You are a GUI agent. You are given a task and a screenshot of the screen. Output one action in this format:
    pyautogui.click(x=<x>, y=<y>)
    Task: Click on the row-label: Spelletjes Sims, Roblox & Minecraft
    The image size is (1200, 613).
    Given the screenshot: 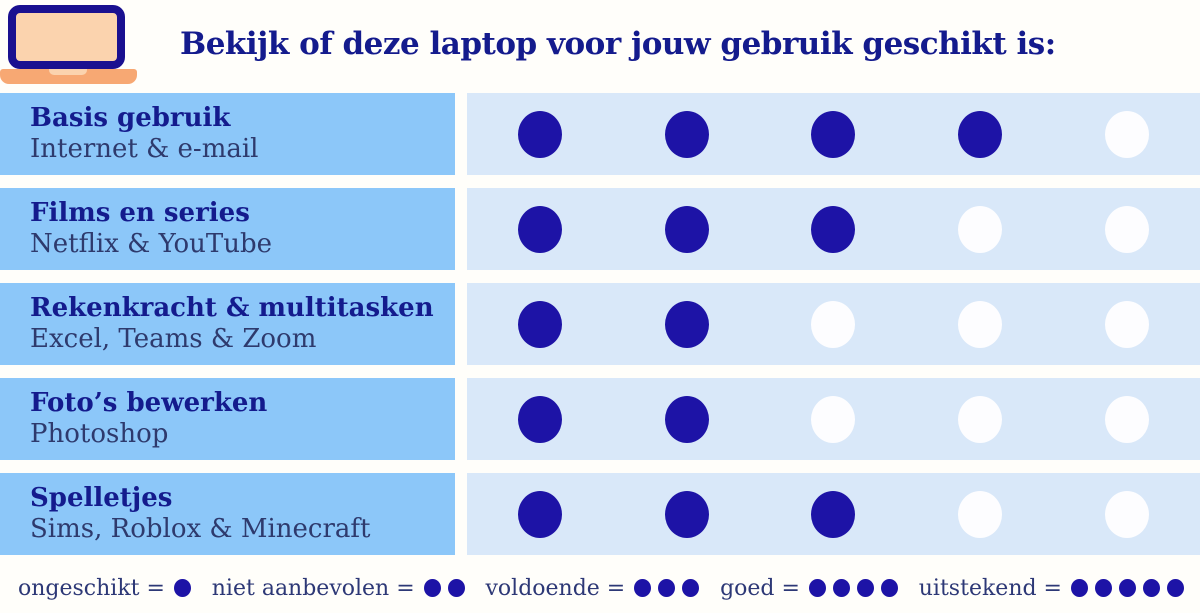 What is the action you would take?
    pyautogui.click(x=227, y=514)
    